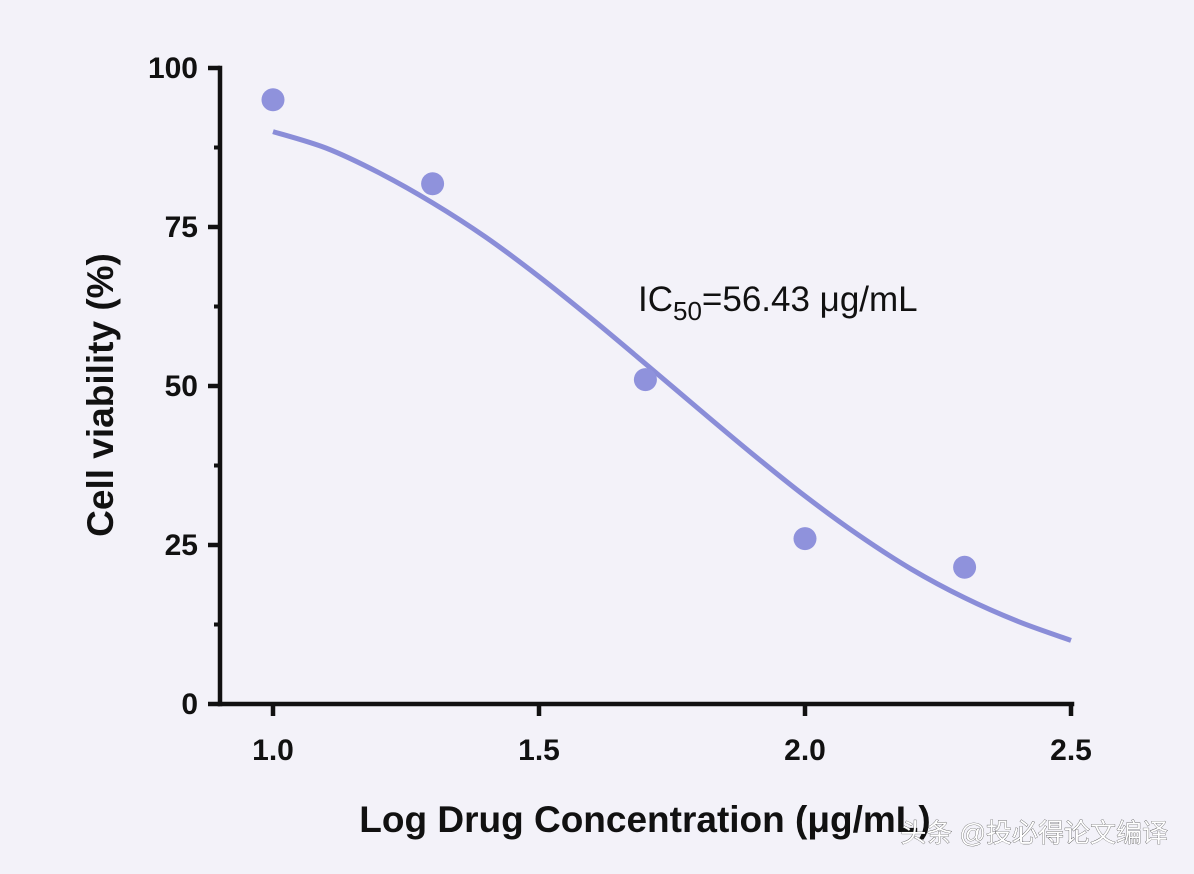  I want to click on ic50-prefix: IC, so click(655, 299).